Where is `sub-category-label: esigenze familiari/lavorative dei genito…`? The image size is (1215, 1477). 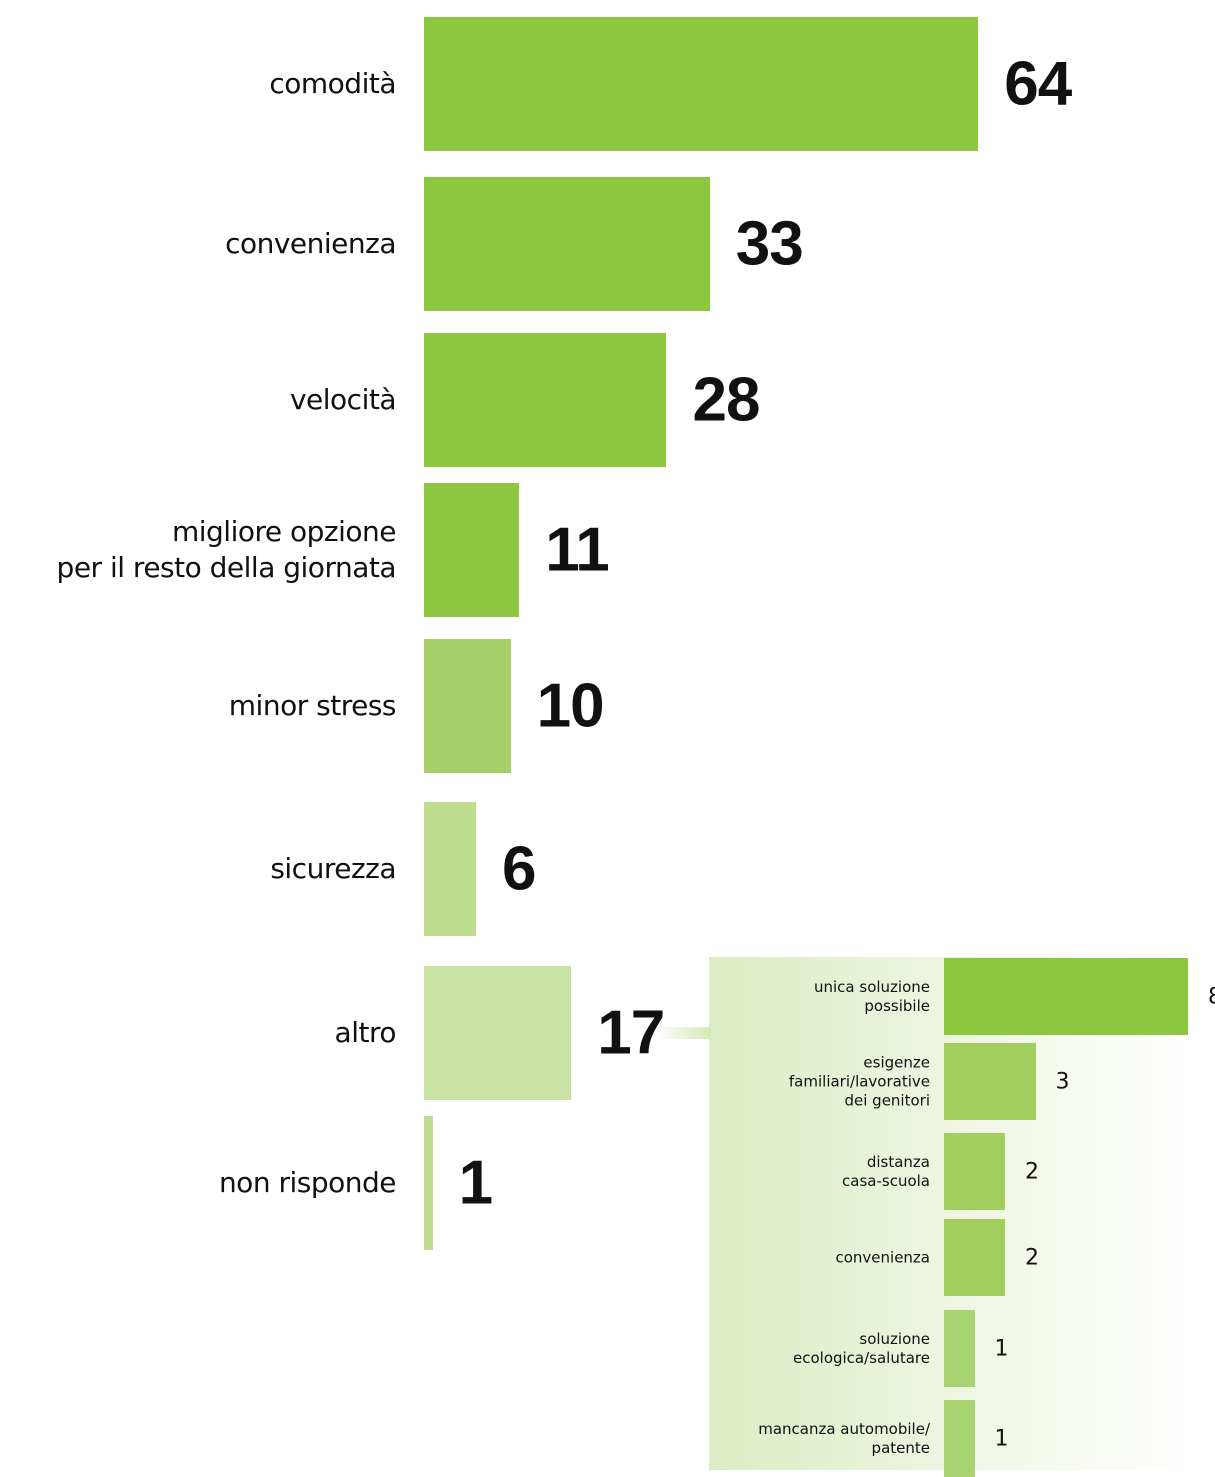 sub-category-label: esigenze familiari/lavorative dei genito… is located at coordinates (859, 1081).